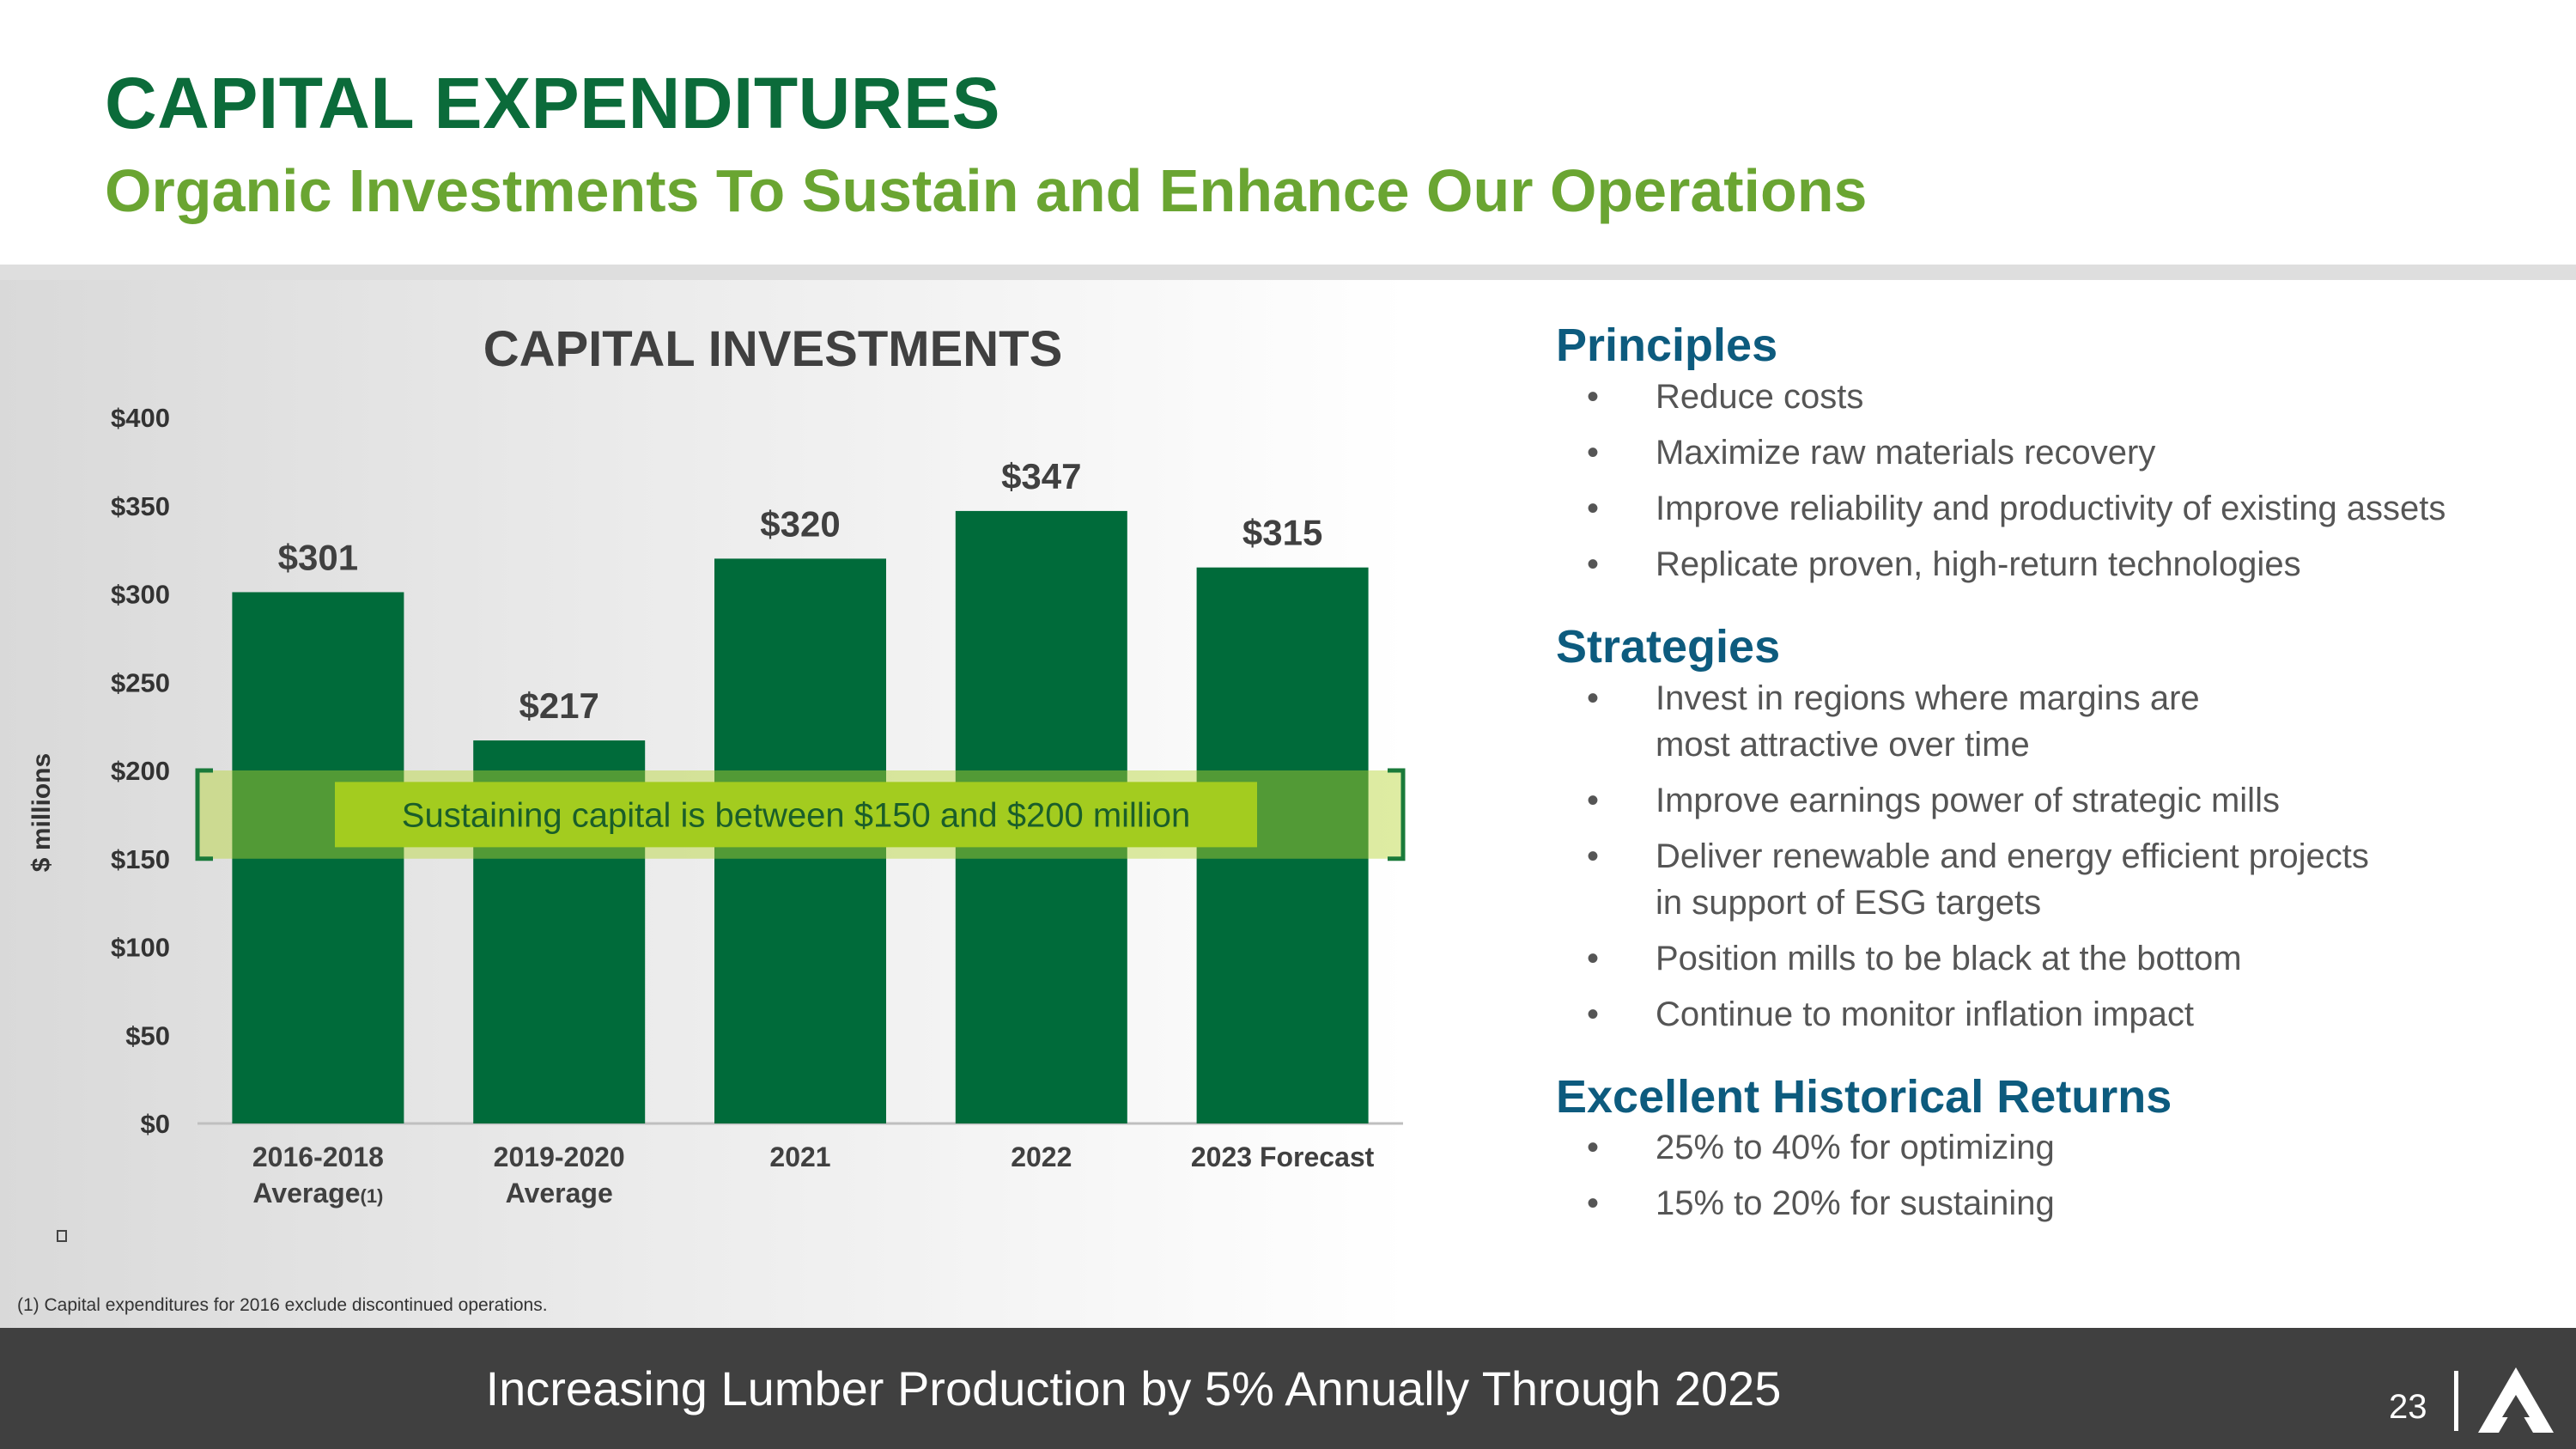  What do you see at coordinates (1864, 1096) in the screenshot?
I see `returns-heading: Excellent Historical Returns` at bounding box center [1864, 1096].